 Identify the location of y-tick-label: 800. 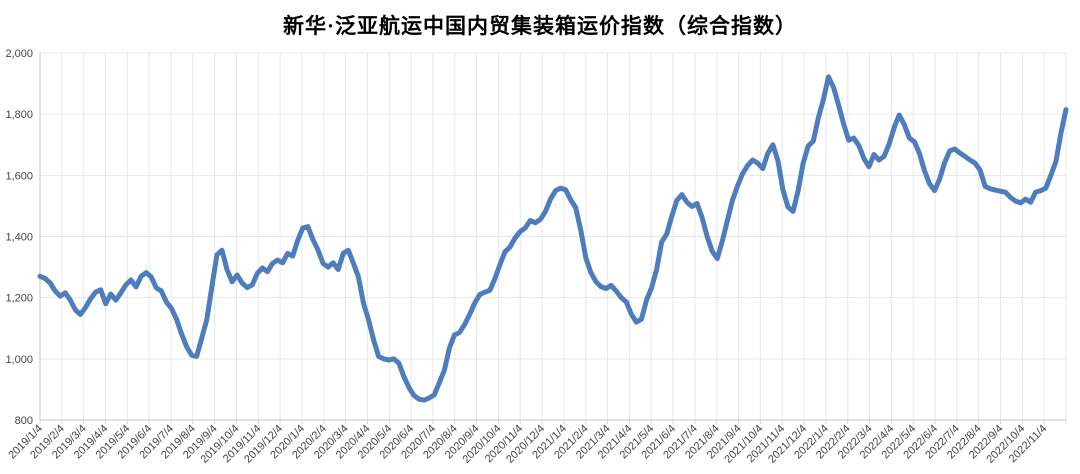
(24, 421).